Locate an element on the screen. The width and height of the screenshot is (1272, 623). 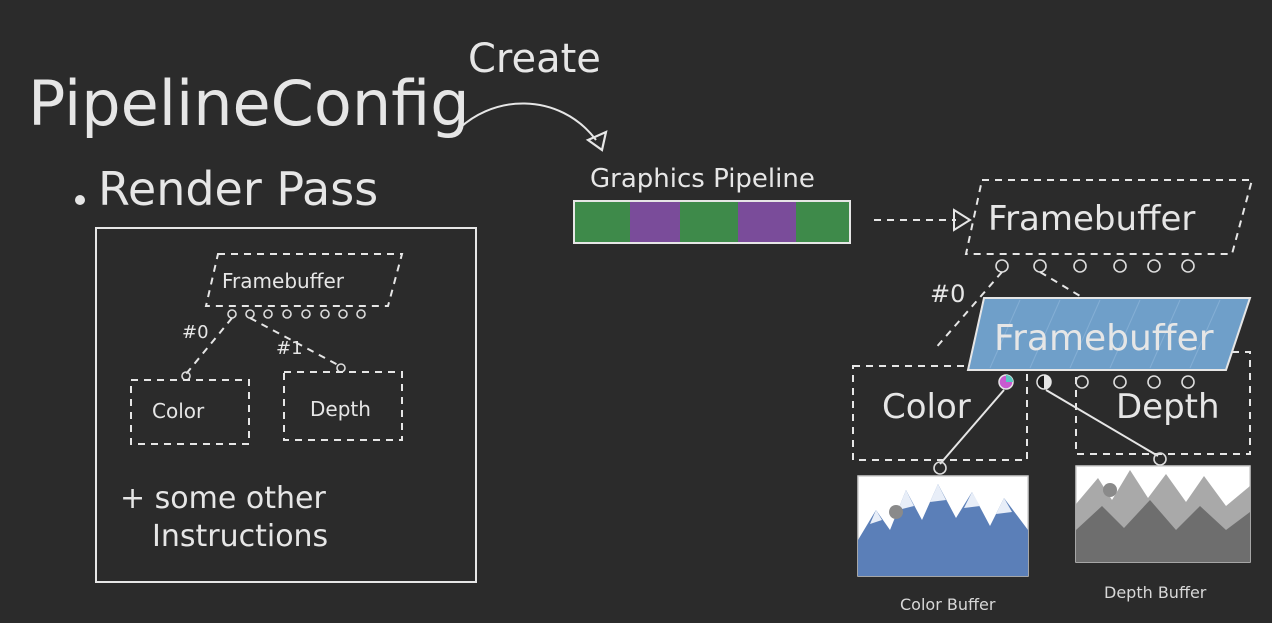
color-buffer-image is located at coordinates (943, 526).